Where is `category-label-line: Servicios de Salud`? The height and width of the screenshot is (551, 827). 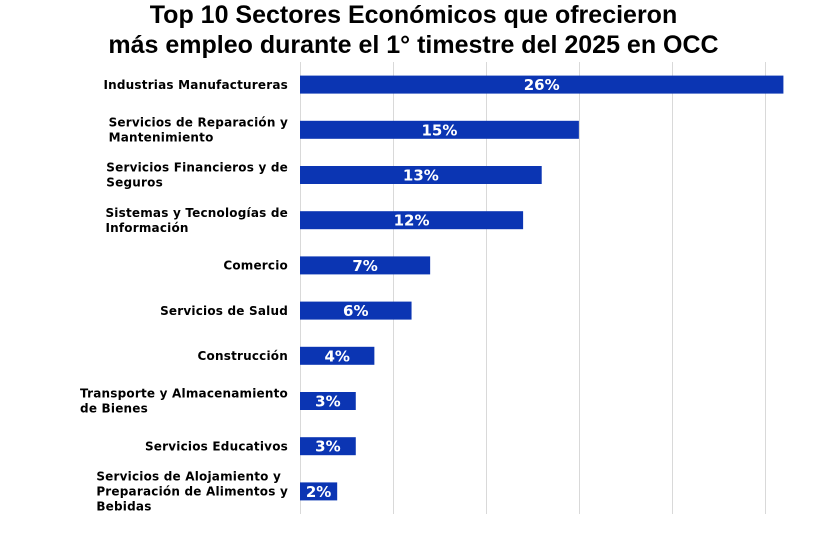 category-label-line: Servicios de Salud is located at coordinates (224, 311).